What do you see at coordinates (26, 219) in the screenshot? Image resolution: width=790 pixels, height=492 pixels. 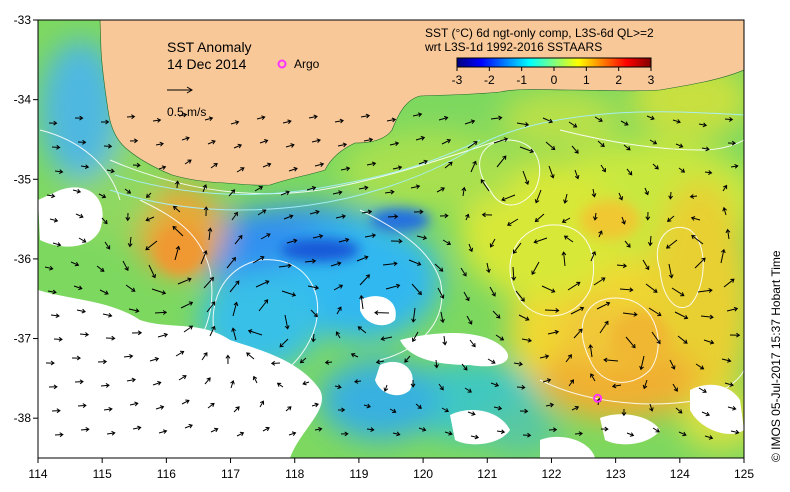 I see `latitude-axis: -33 -34 -35 -36 -37 -38` at bounding box center [26, 219].